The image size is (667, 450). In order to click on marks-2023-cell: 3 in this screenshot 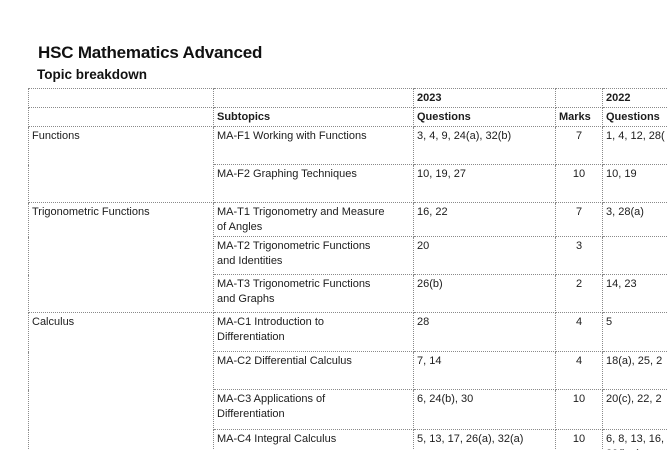, I will do `click(579, 255)`.